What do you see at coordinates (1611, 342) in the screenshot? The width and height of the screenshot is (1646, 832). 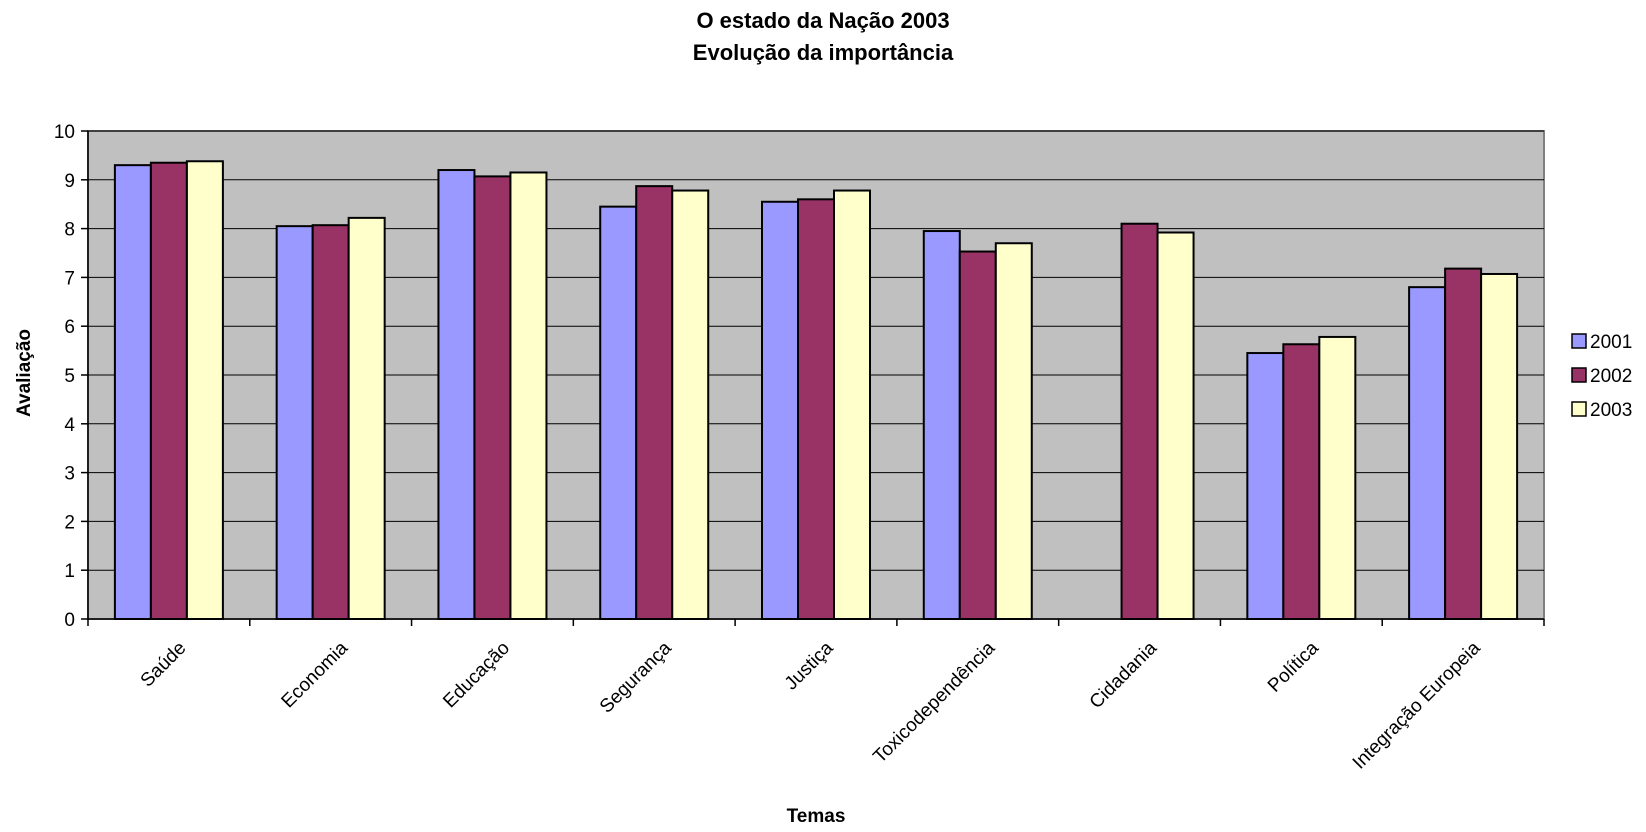 I see `legend-label-2001: 2001` at bounding box center [1611, 342].